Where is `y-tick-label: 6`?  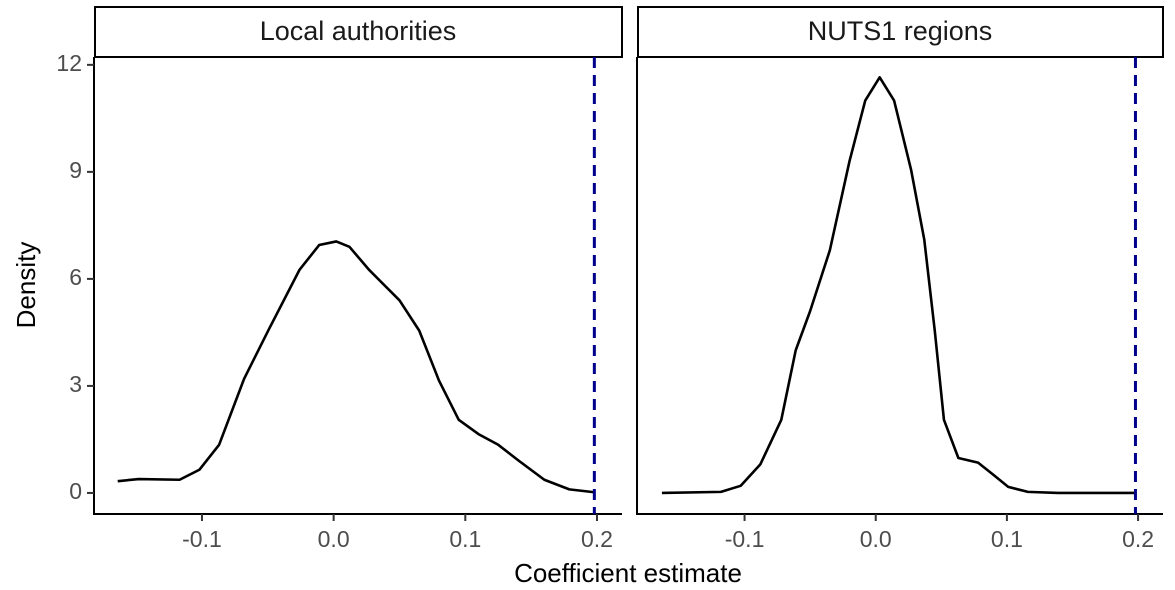
y-tick-label: 6 is located at coordinates (75, 277).